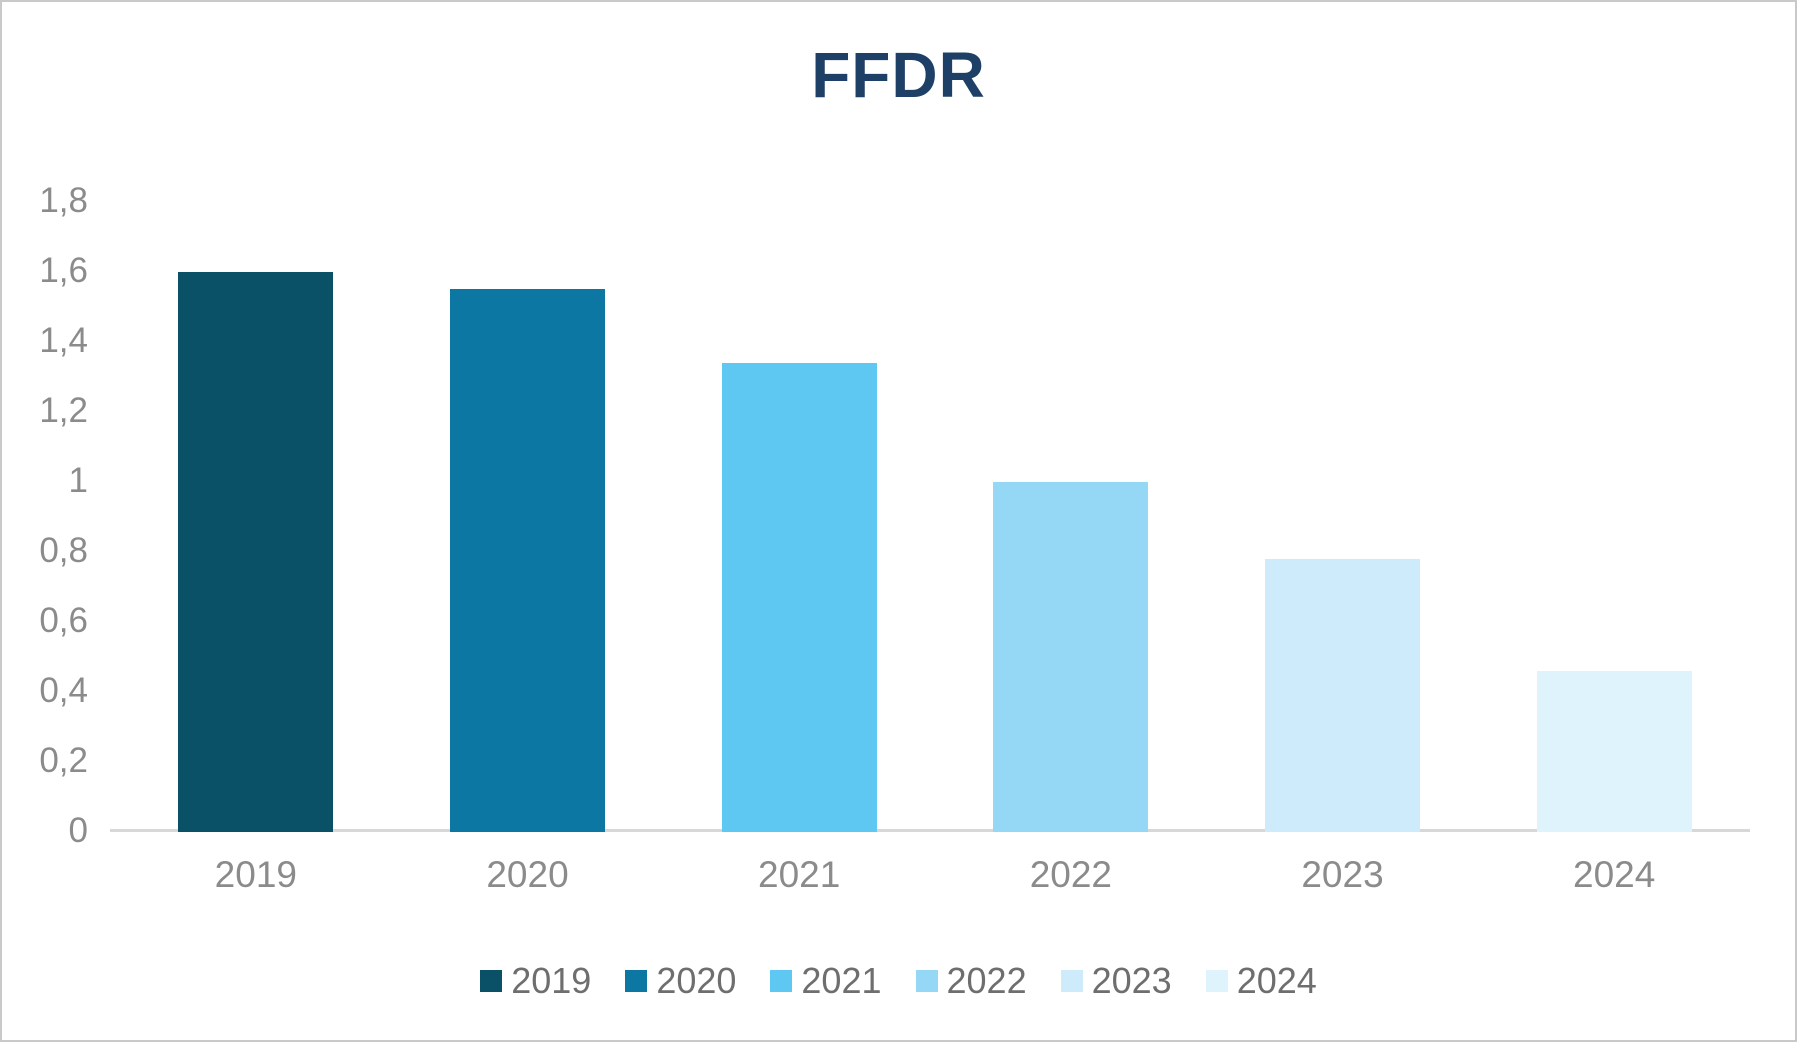 This screenshot has width=1797, height=1042. I want to click on bar-cell-2019, so click(256, 517).